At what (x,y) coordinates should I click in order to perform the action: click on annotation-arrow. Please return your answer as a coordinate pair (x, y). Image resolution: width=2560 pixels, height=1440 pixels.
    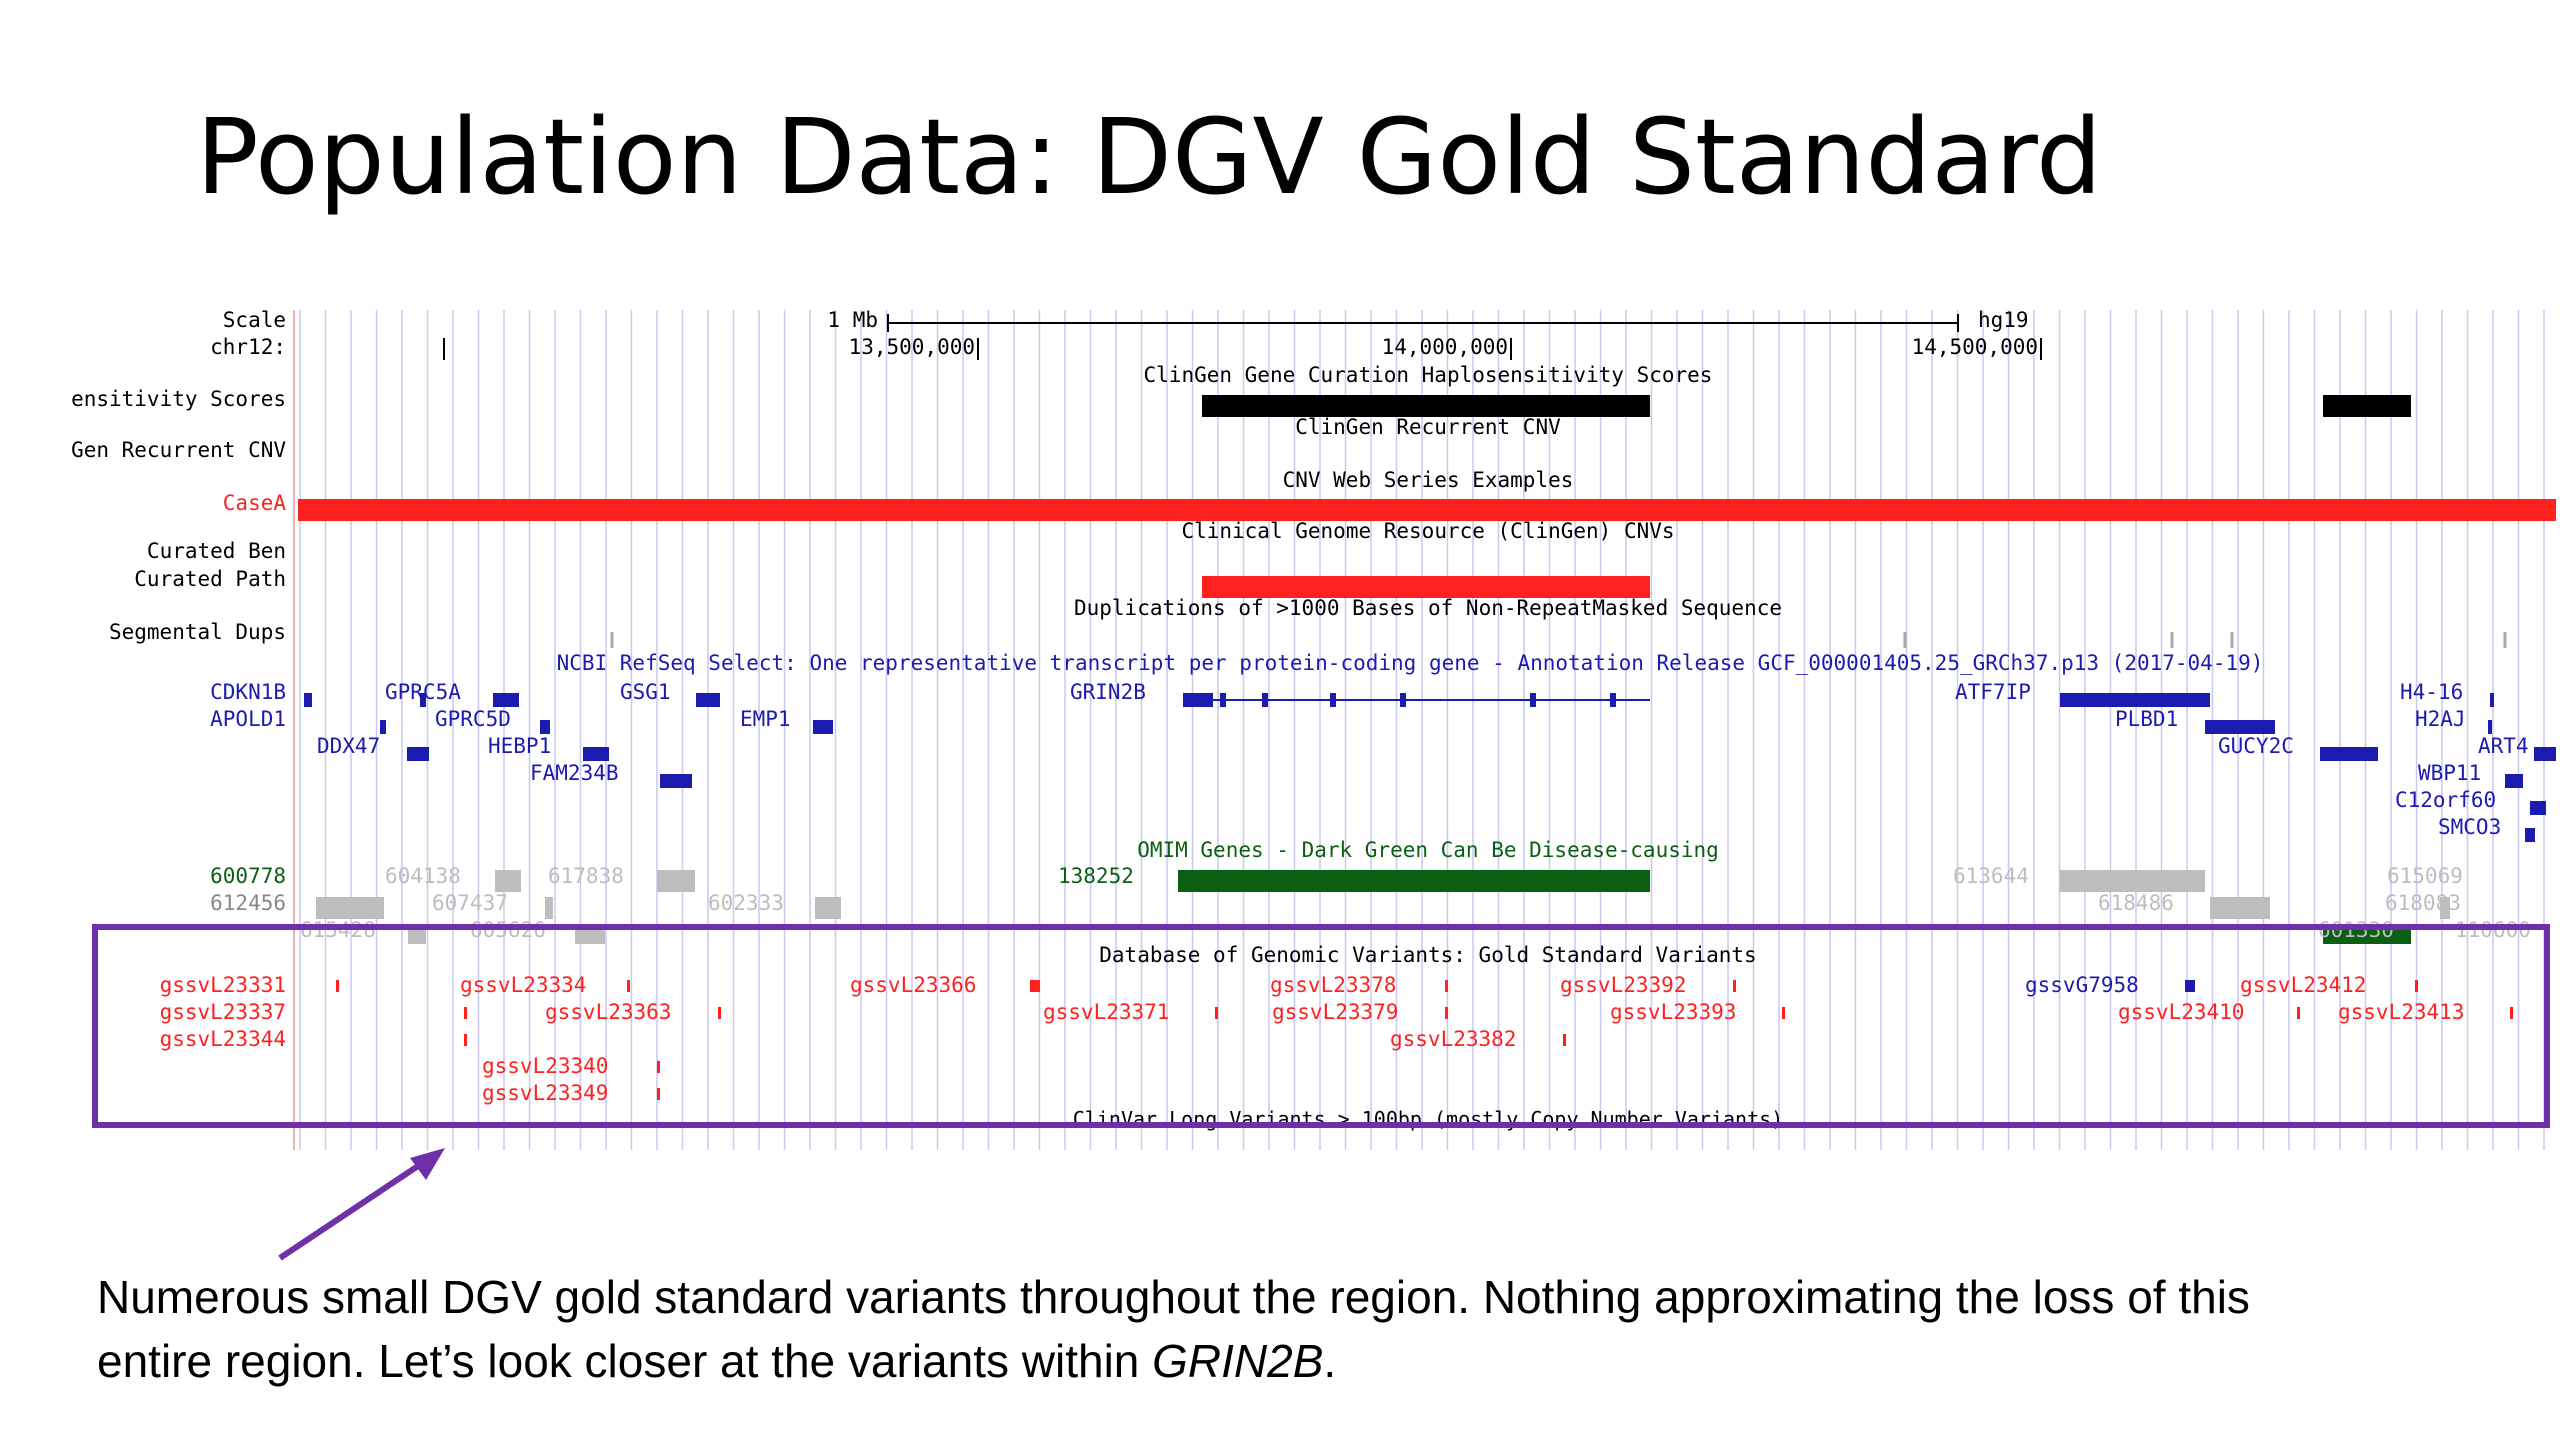
    Looking at the image, I should click on (361, 1204).